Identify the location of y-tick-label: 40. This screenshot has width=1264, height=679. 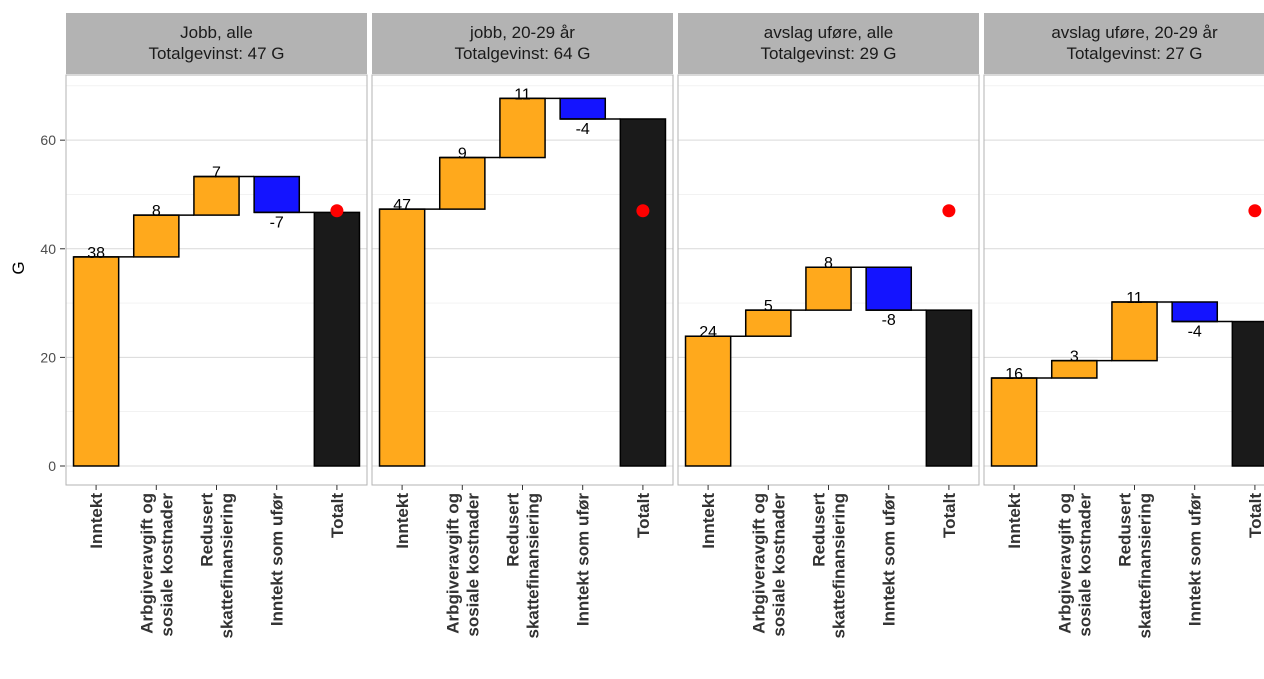
(48, 249).